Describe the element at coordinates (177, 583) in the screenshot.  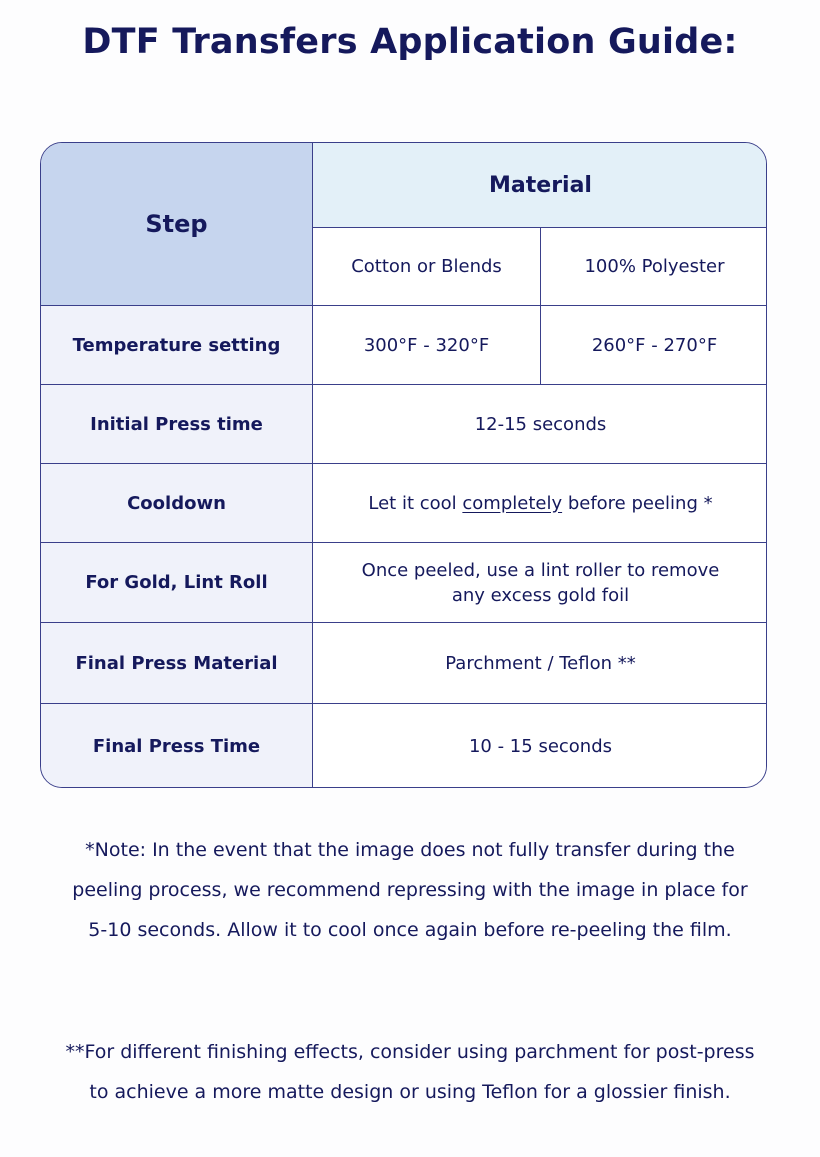
I see `step-gold-lint-roll: For Gold, Lint Roll` at that location.